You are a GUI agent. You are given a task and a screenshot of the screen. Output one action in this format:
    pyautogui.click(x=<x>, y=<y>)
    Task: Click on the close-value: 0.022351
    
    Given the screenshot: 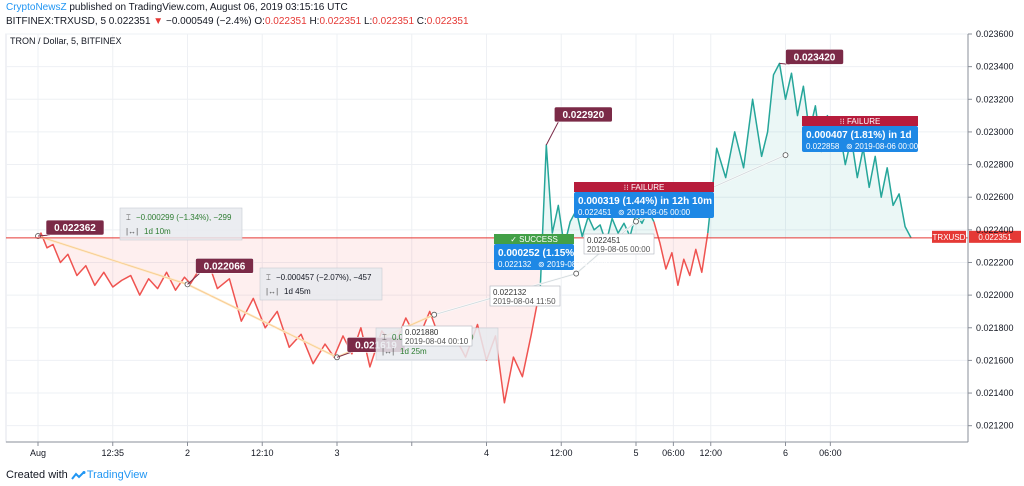 What is the action you would take?
    pyautogui.click(x=447, y=21)
    